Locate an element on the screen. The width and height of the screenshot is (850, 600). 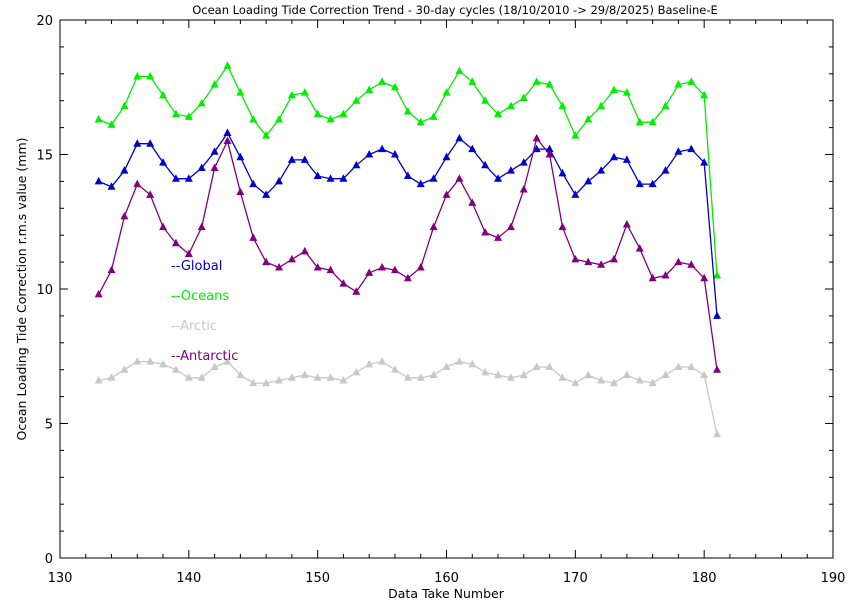
y-tick-label: 10 is located at coordinates (44, 290).